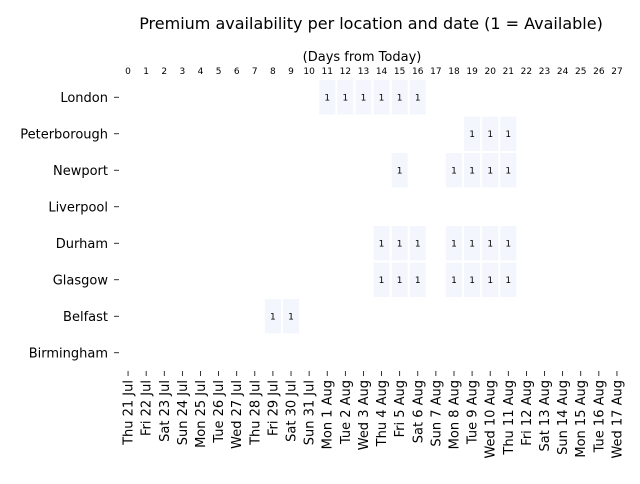 This screenshot has width=640, height=484. Describe the element at coordinates (454, 72) in the screenshot. I see `top-tick-label: 18` at that location.